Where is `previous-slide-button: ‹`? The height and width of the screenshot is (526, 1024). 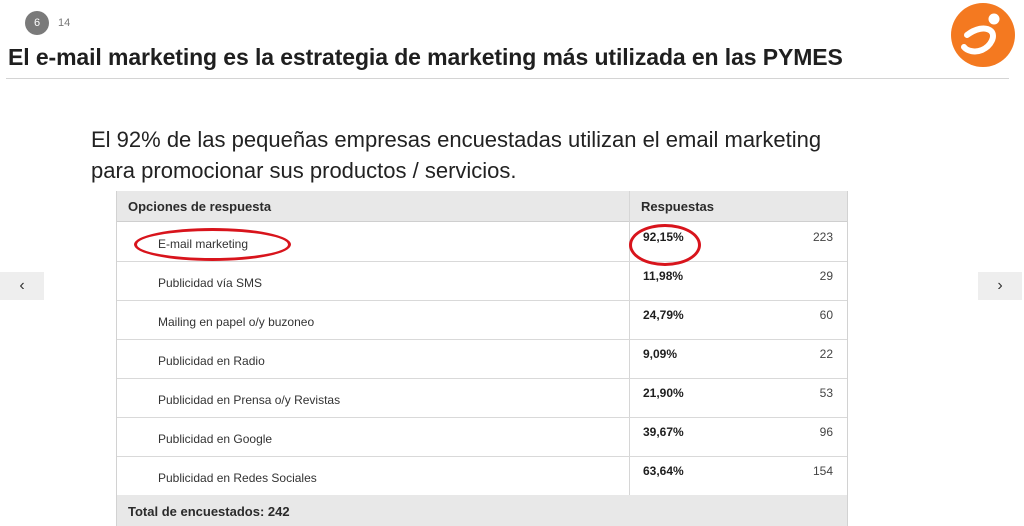
previous-slide-button: ‹ is located at coordinates (22, 286).